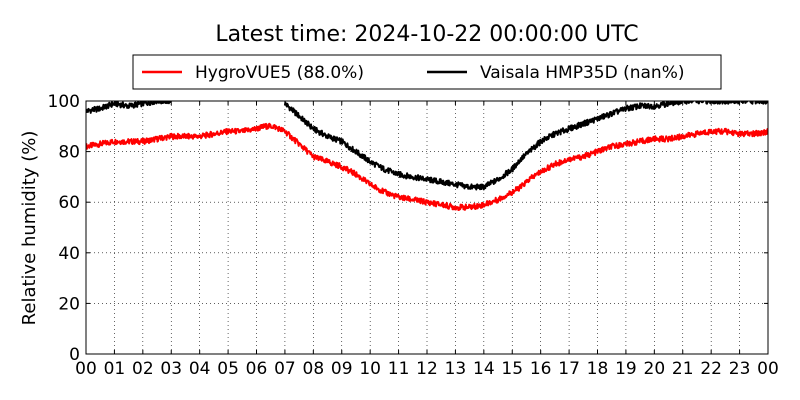 The height and width of the screenshot is (400, 800). I want to click on y-tick-label: 100, so click(64, 102).